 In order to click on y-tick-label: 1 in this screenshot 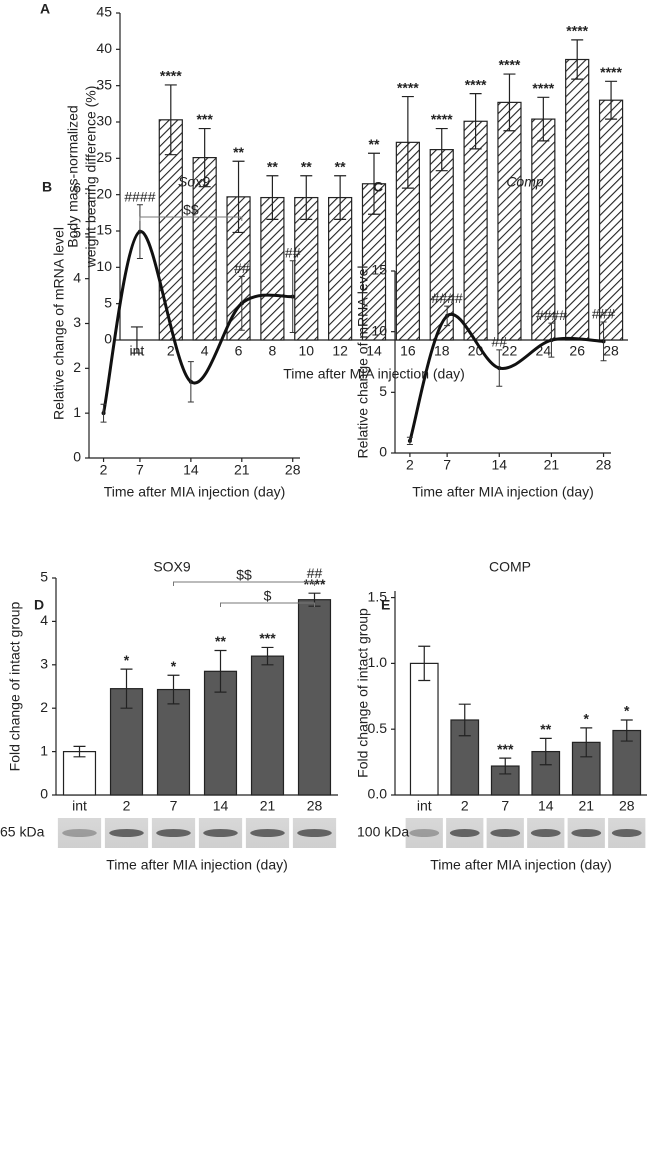, I will do `click(77, 412)`.